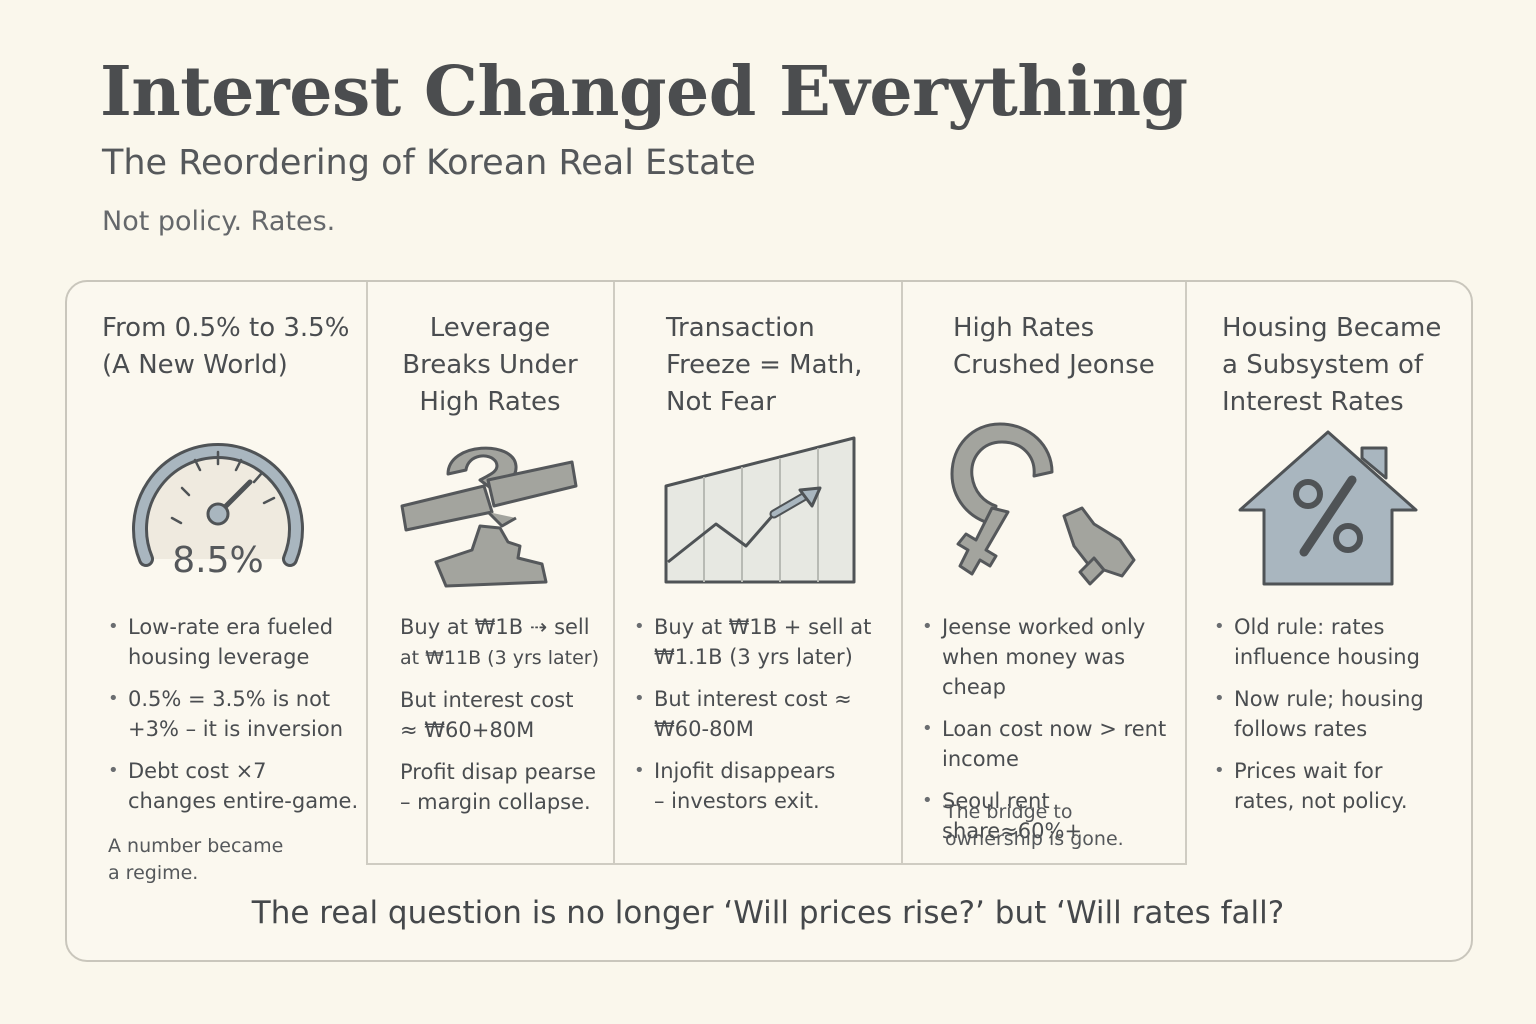  What do you see at coordinates (243, 801) in the screenshot?
I see `bullet-line: changes entire-game.` at bounding box center [243, 801].